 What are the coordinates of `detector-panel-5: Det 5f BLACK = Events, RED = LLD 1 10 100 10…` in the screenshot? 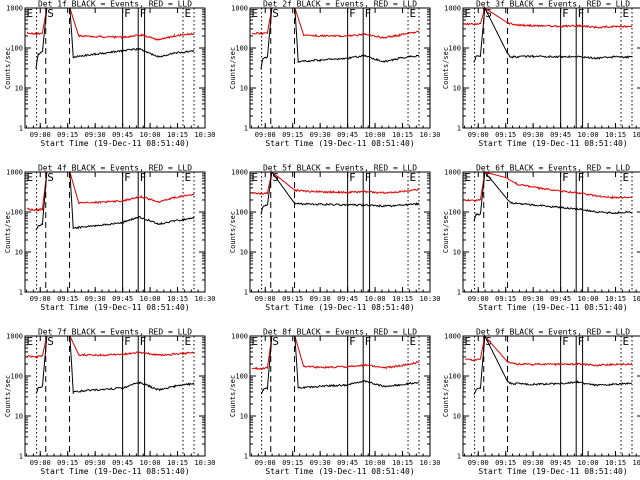 It's located at (335, 238).